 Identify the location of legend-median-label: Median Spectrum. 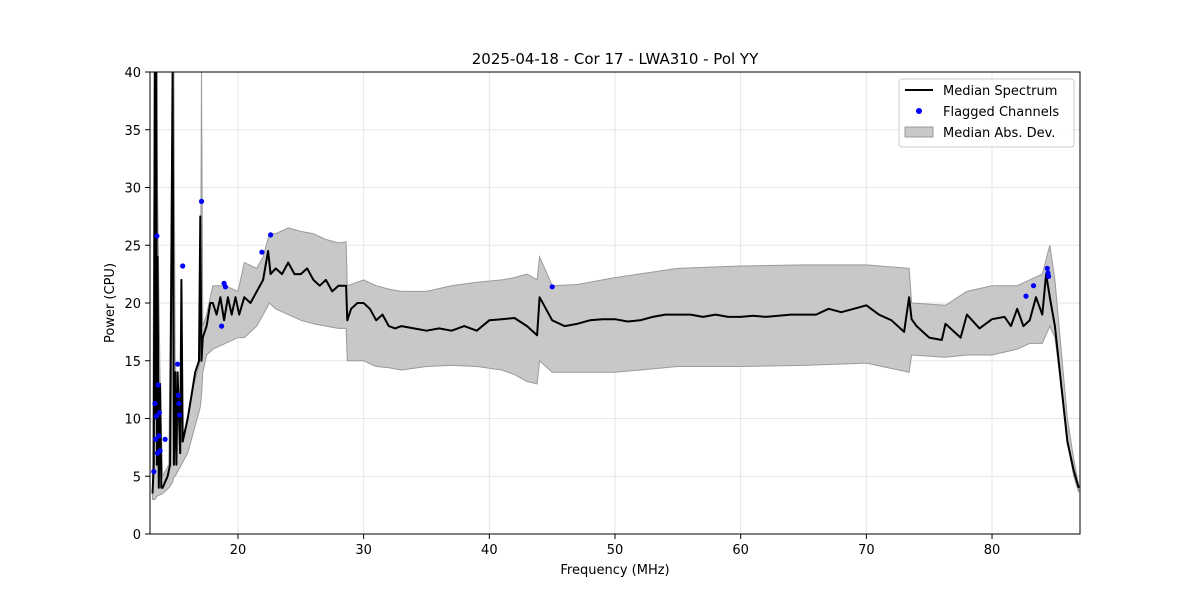
(1000, 91).